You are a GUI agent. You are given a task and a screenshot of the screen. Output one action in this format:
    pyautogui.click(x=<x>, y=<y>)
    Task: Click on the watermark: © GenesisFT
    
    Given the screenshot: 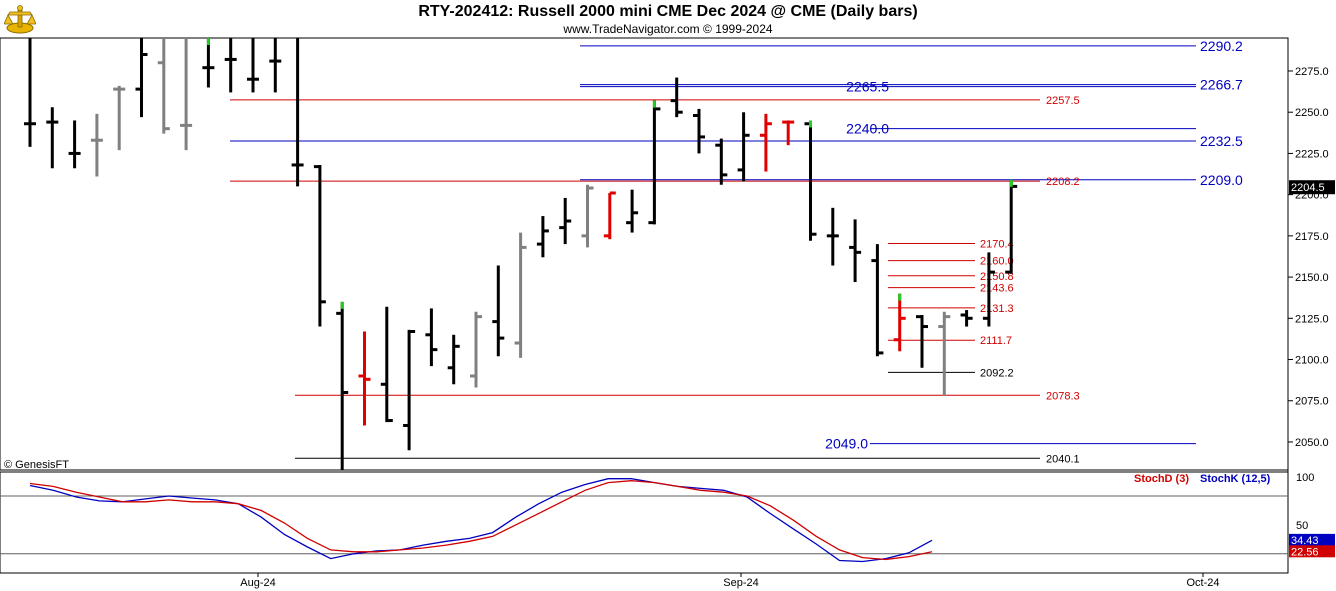 What is the action you would take?
    pyautogui.click(x=36, y=465)
    